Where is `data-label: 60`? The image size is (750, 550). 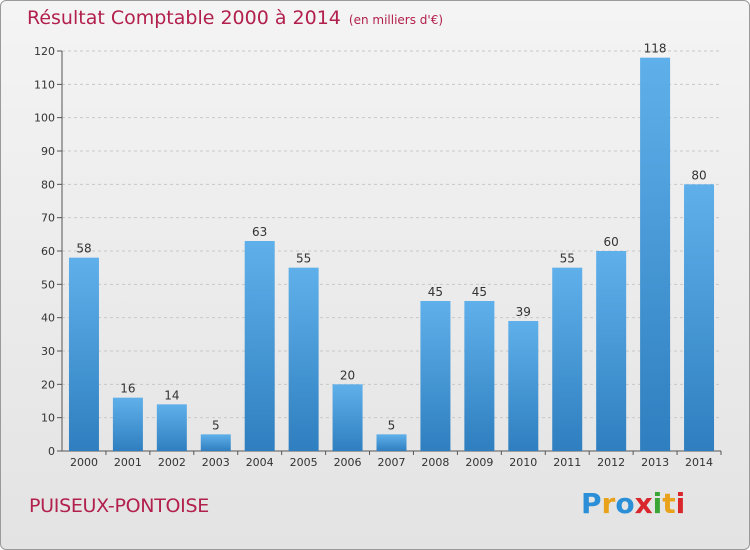 data-label: 60 is located at coordinates (611, 242).